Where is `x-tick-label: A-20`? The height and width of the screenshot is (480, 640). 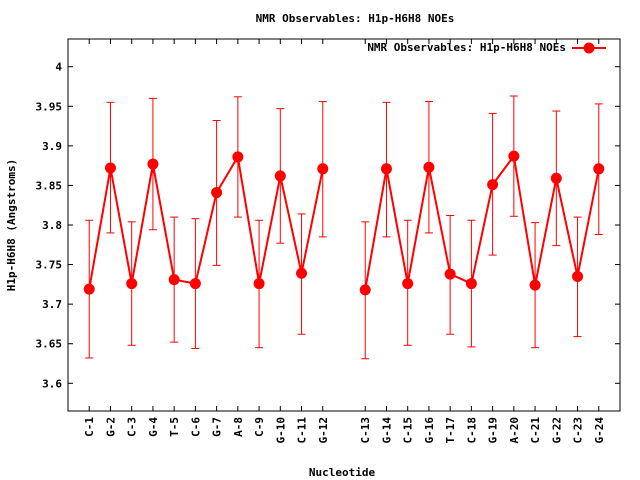
x-tick-label: A-20 is located at coordinates (514, 430).